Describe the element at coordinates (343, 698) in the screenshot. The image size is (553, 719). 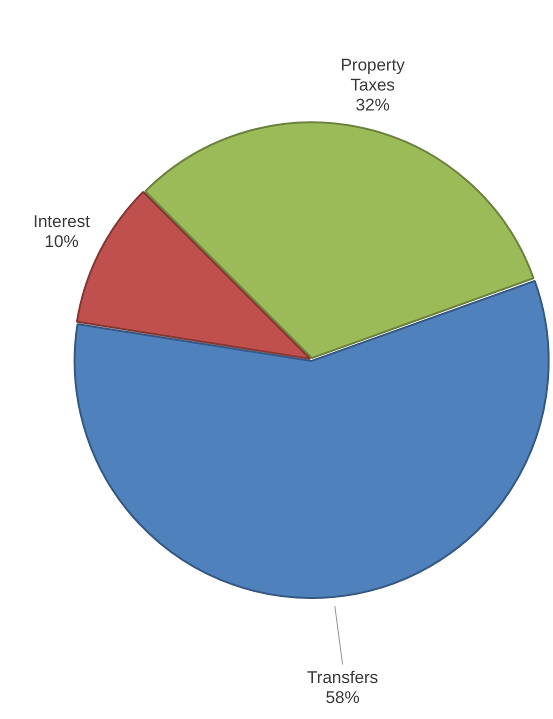
I see `data-label: 58%` at that location.